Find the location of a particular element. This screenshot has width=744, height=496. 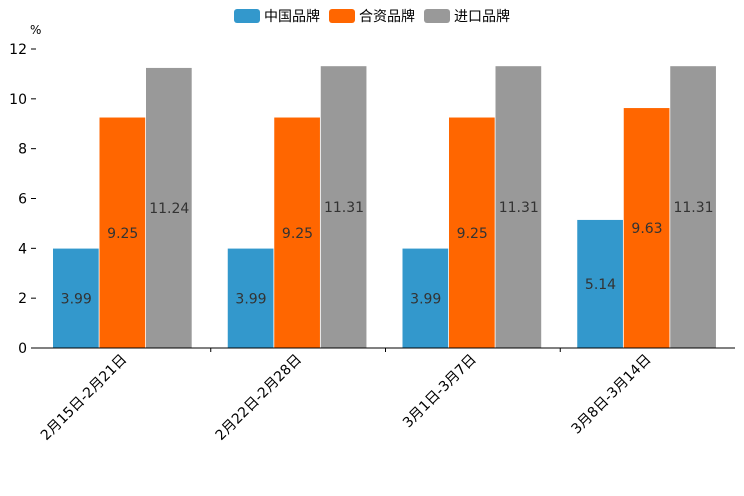

legend-label: 合资品牌 is located at coordinates (387, 16).